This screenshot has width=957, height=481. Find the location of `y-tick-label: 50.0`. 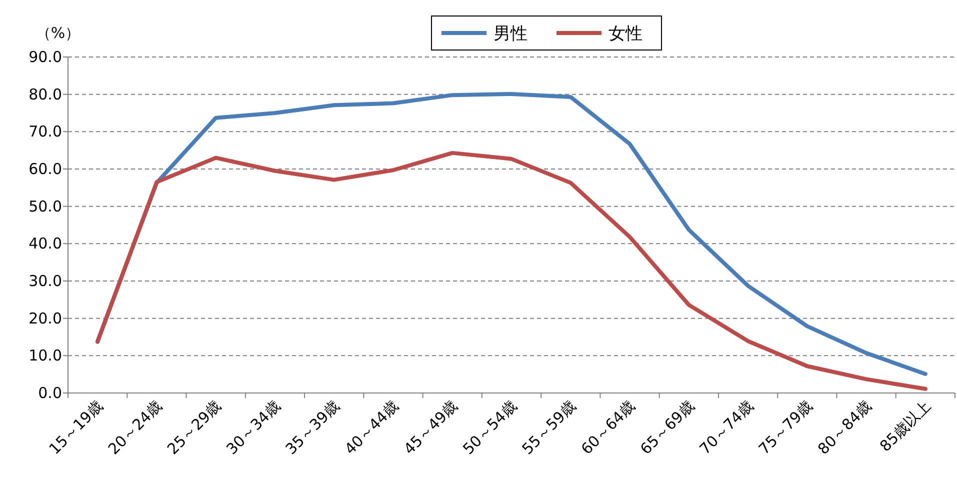

y-tick-label: 50.0 is located at coordinates (45, 206).